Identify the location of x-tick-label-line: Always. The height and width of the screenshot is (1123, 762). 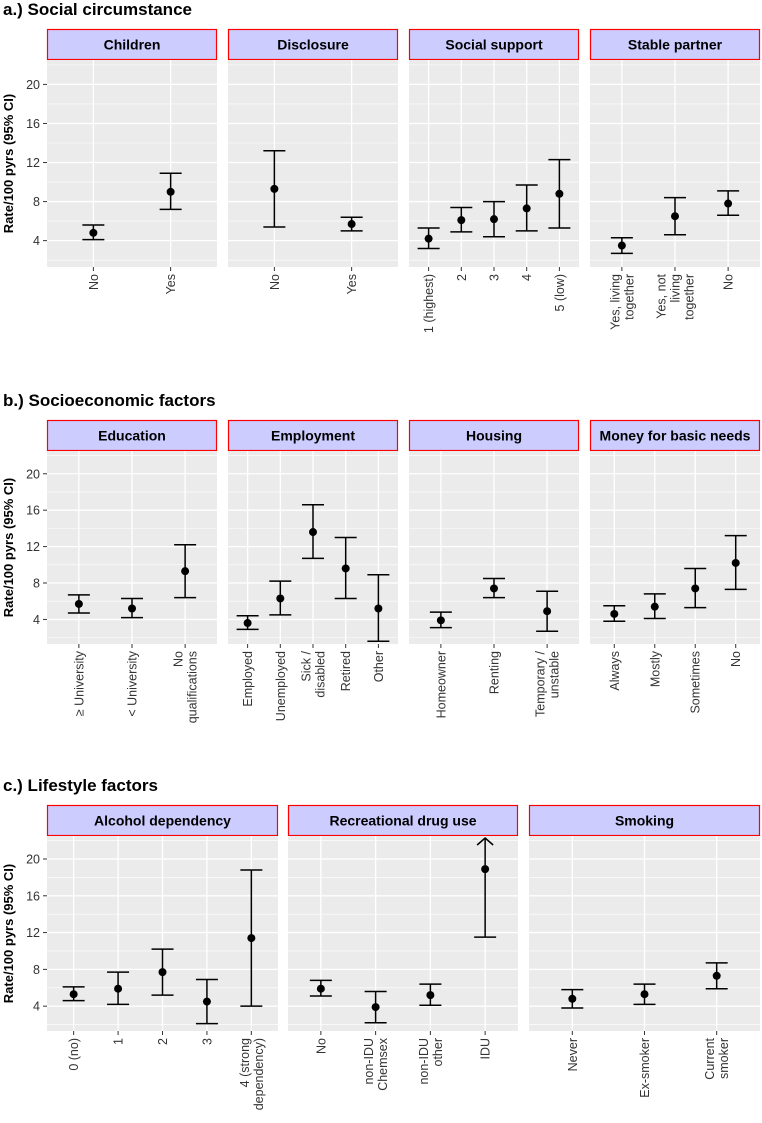
(615, 671).